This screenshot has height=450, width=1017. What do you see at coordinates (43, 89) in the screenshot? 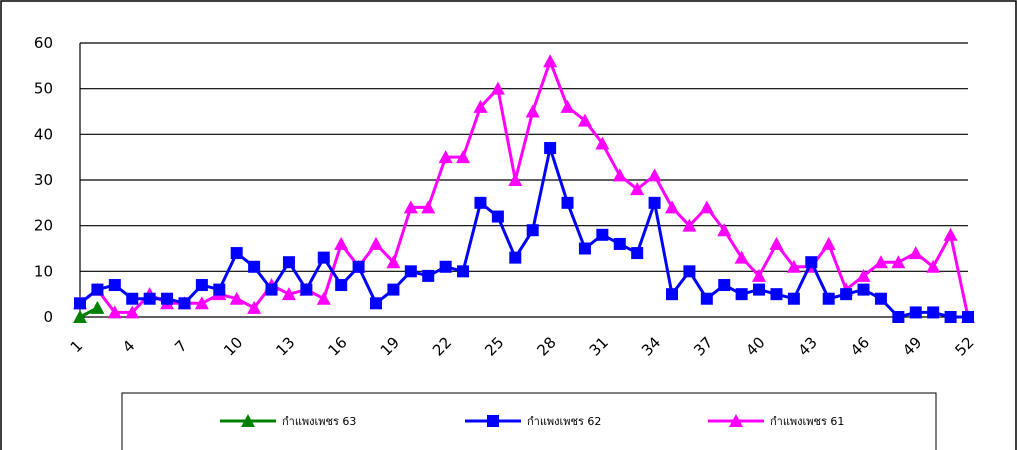
I see `y-tick-label: 50` at bounding box center [43, 89].